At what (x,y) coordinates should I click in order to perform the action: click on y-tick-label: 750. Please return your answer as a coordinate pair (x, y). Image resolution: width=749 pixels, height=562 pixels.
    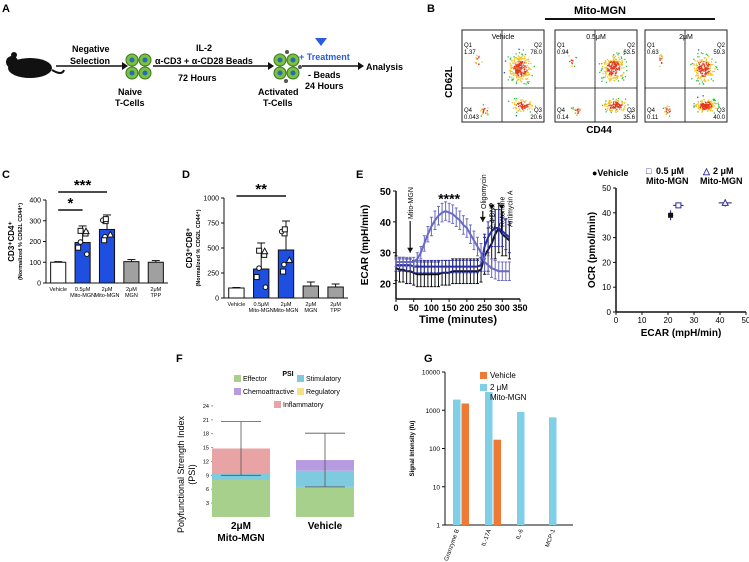
    Looking at the image, I should click on (213, 224).